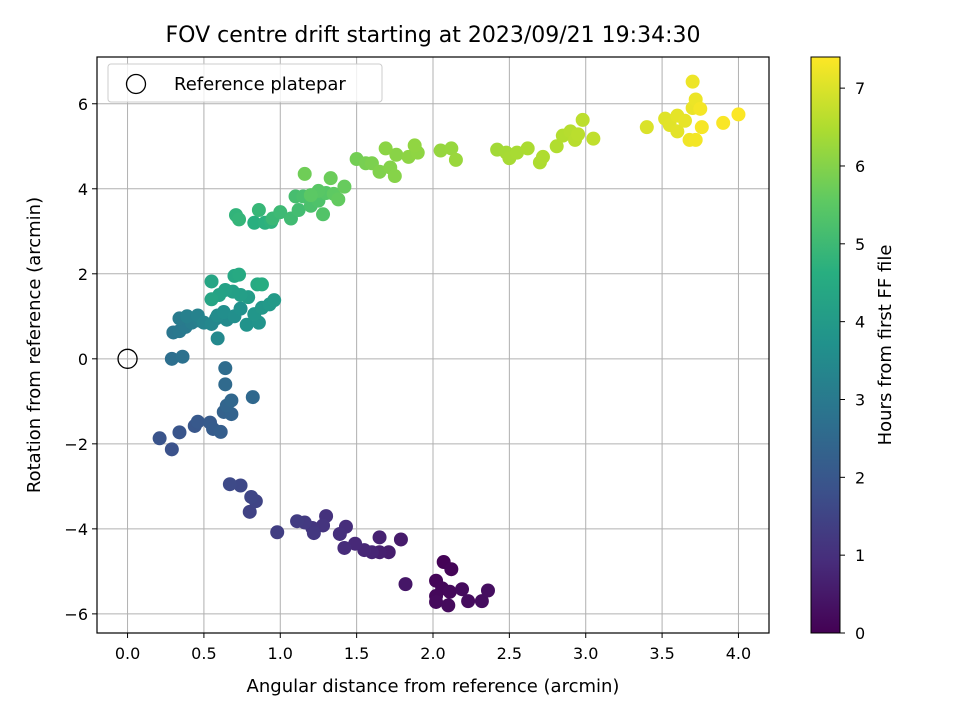 Image resolution: width=960 pixels, height=720 pixels. Describe the element at coordinates (860, 477) in the screenshot. I see `colorbar-tick-label: 2` at that location.